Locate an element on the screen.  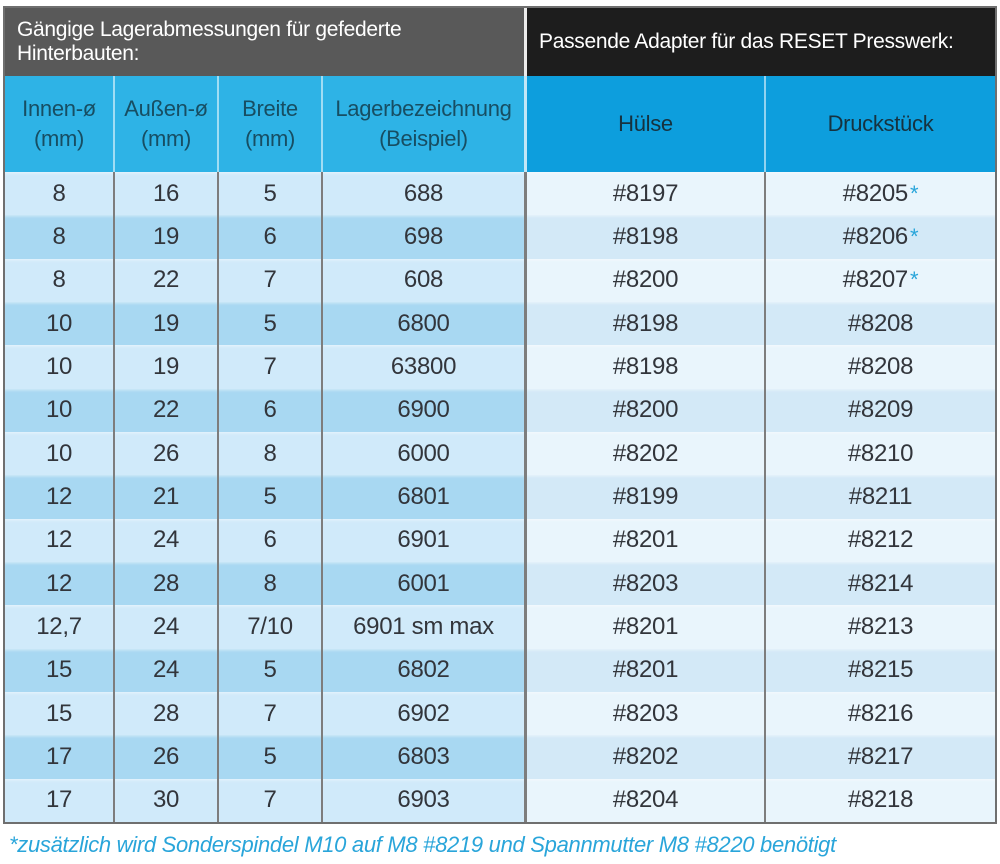
cell-aussen-diameter: 30 is located at coordinates (165, 800).